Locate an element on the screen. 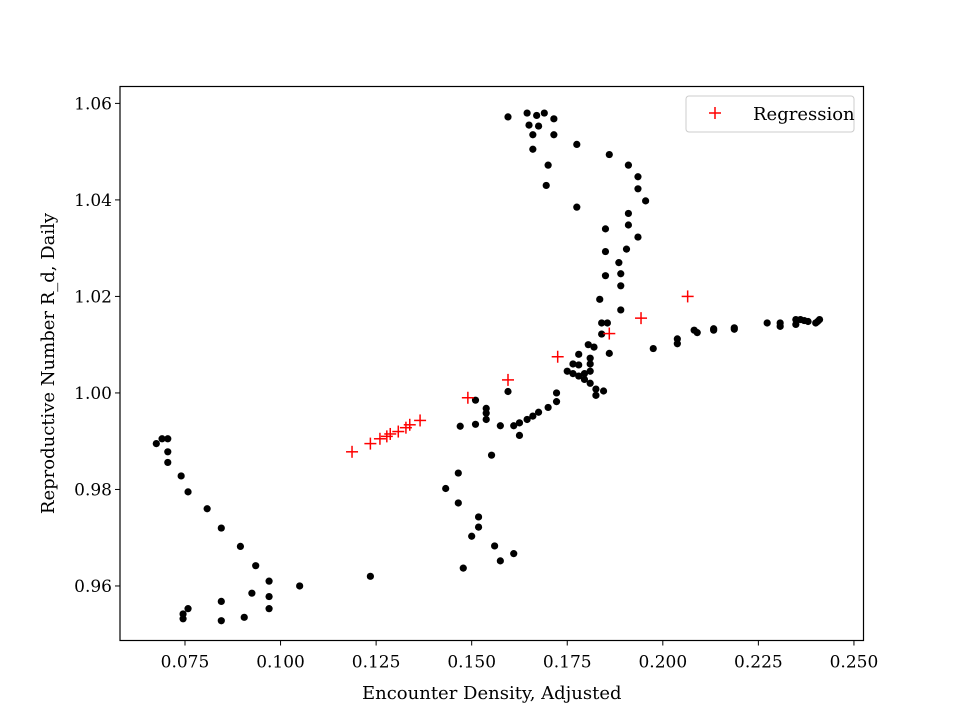  y-tick-label: 0.96 is located at coordinates (93, 587).